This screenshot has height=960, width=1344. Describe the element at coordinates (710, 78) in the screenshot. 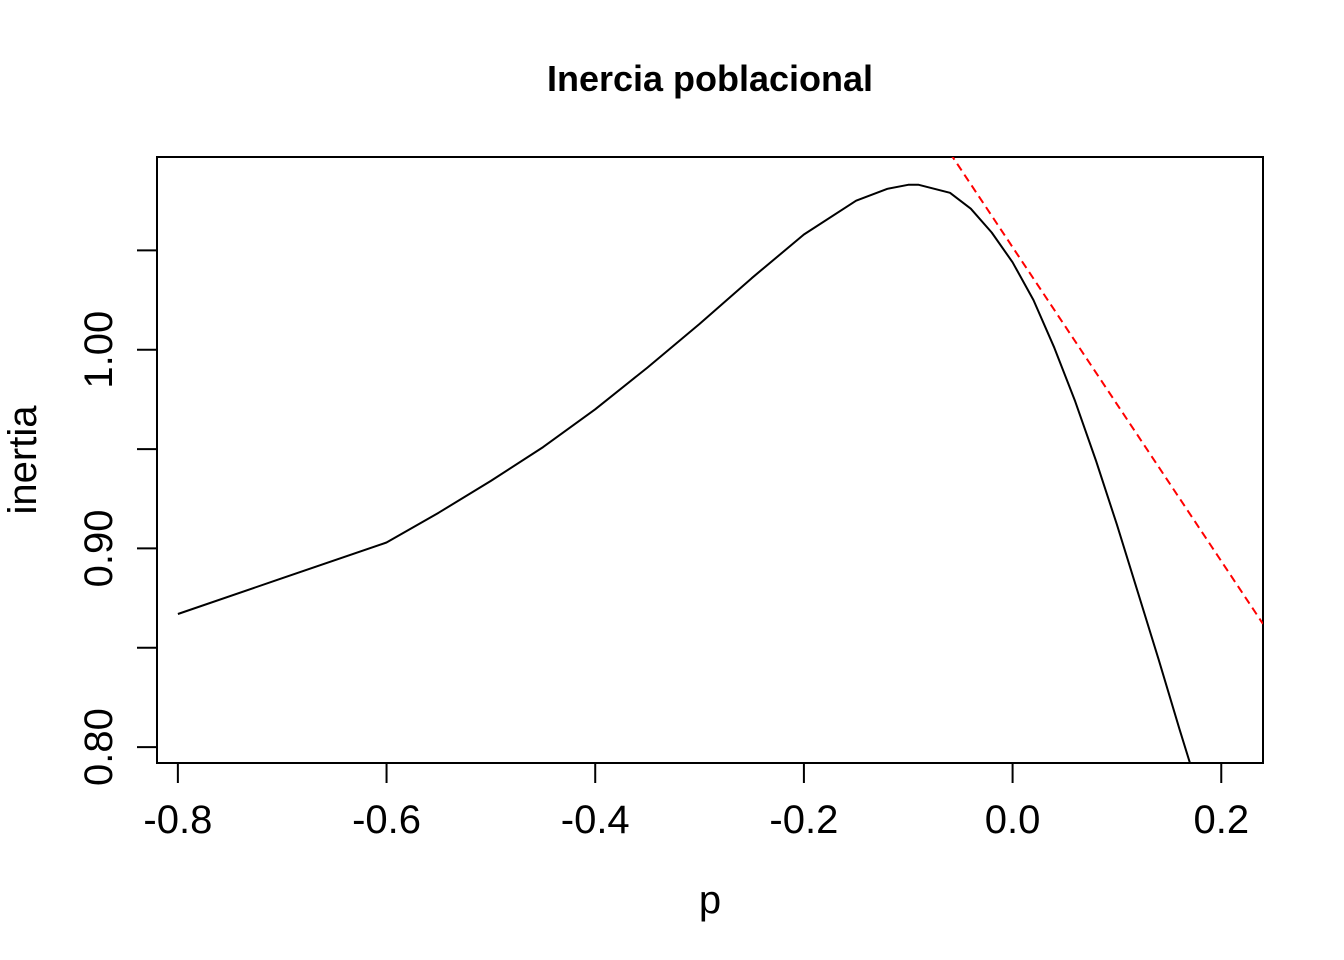

I see `chart-title: Inercia poblacional` at that location.